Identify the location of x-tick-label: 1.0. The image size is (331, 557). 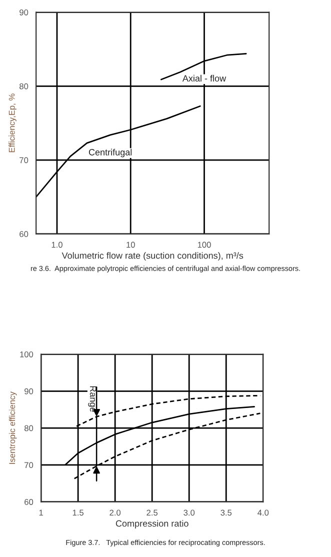
(57, 245).